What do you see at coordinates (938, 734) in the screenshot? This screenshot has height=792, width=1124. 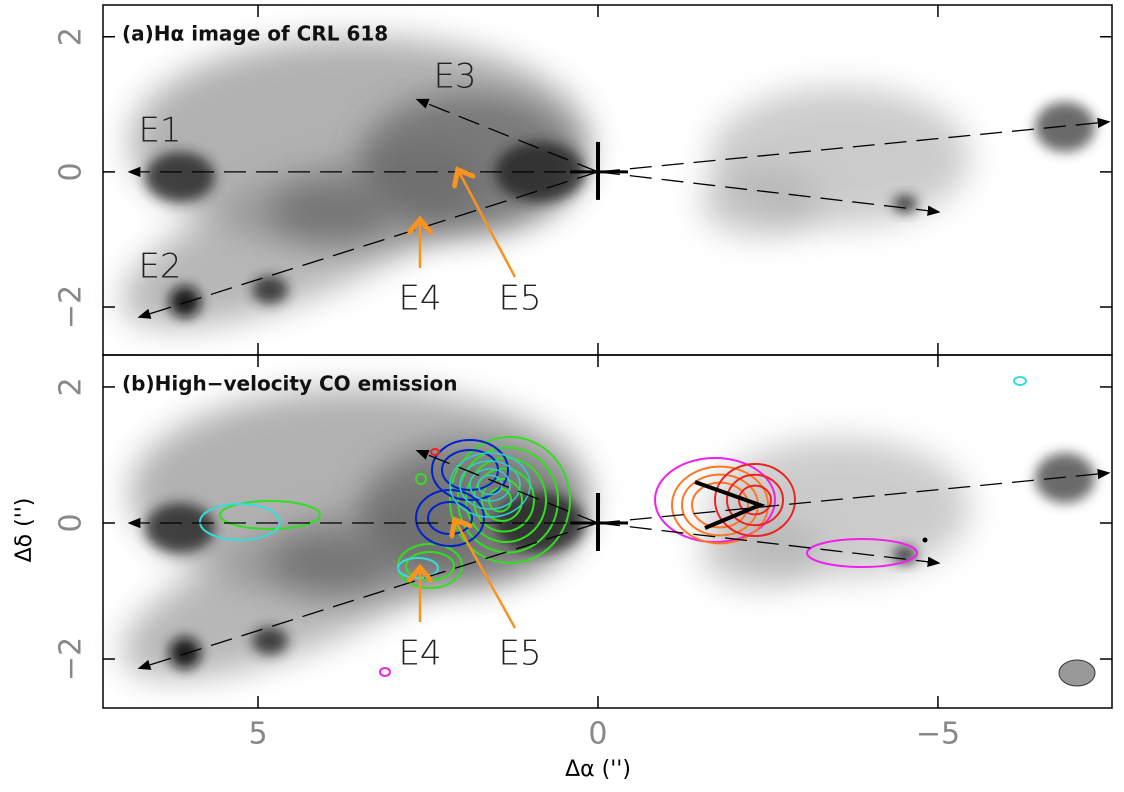 I see `x-tick-label: −5` at bounding box center [938, 734].